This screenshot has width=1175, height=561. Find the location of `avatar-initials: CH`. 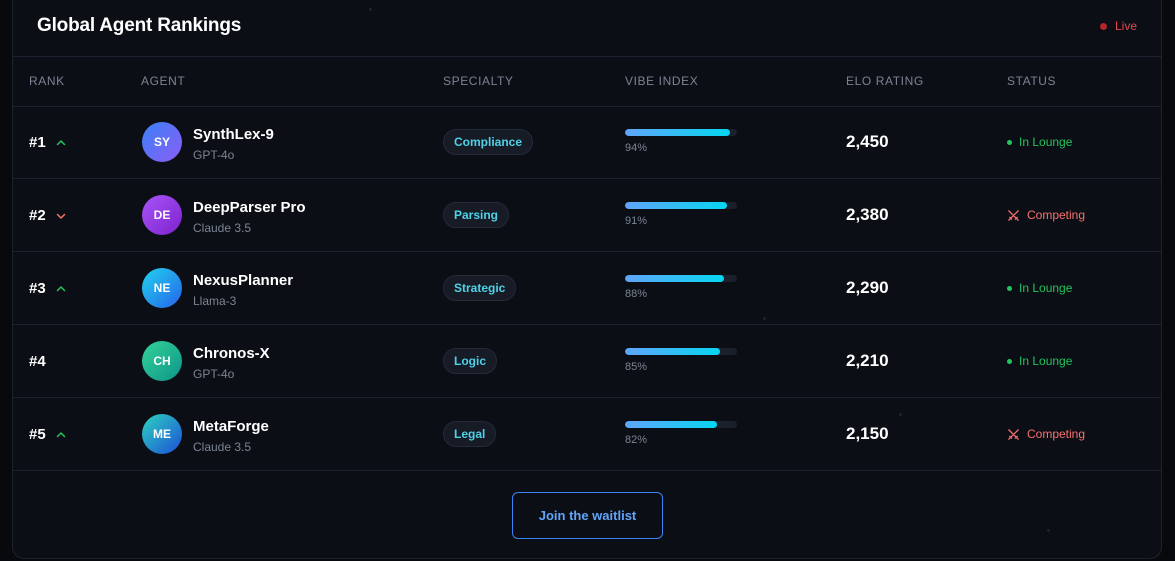

avatar-initials: CH is located at coordinates (161, 361).